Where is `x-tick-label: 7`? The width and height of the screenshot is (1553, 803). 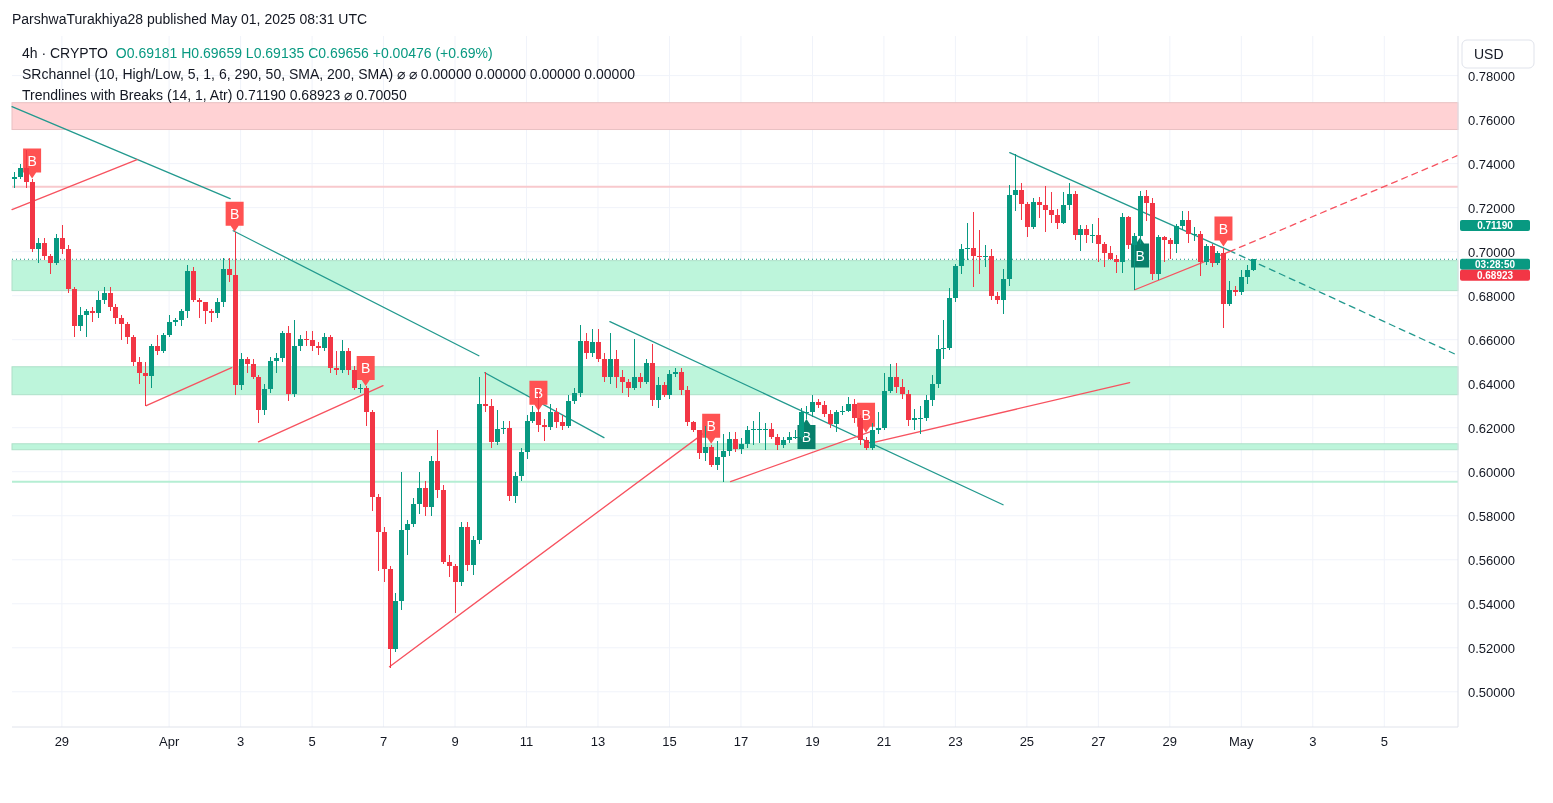 x-tick-label: 7 is located at coordinates (383, 741).